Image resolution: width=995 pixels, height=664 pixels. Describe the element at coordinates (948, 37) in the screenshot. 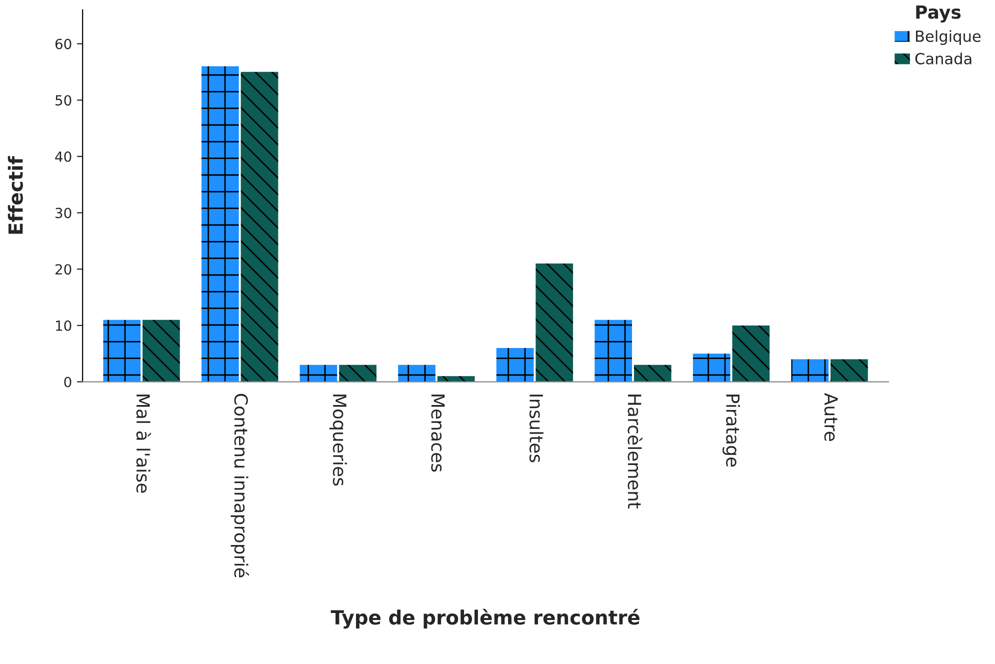

I see `legend-label: Belgique` at that location.